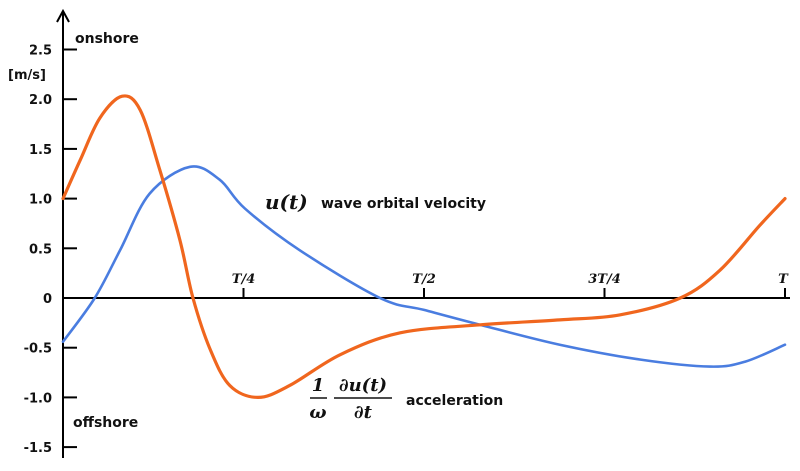 The image size is (800, 471). I want to click on y-tick-label: 0, so click(47, 299).